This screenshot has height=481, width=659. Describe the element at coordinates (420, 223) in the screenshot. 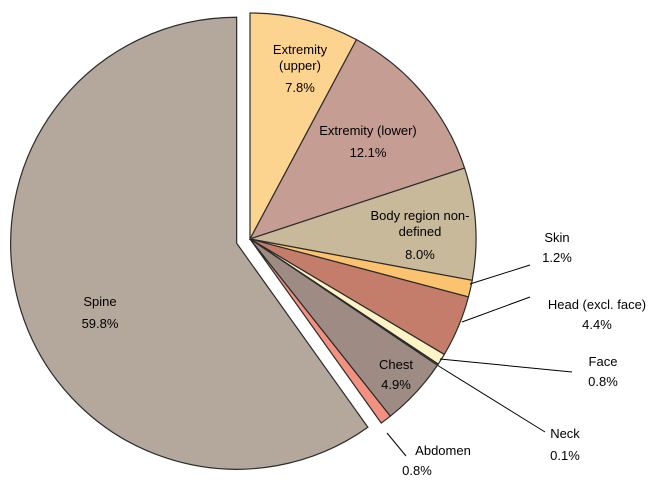

I see `slice-label: Body region non-defined` at that location.